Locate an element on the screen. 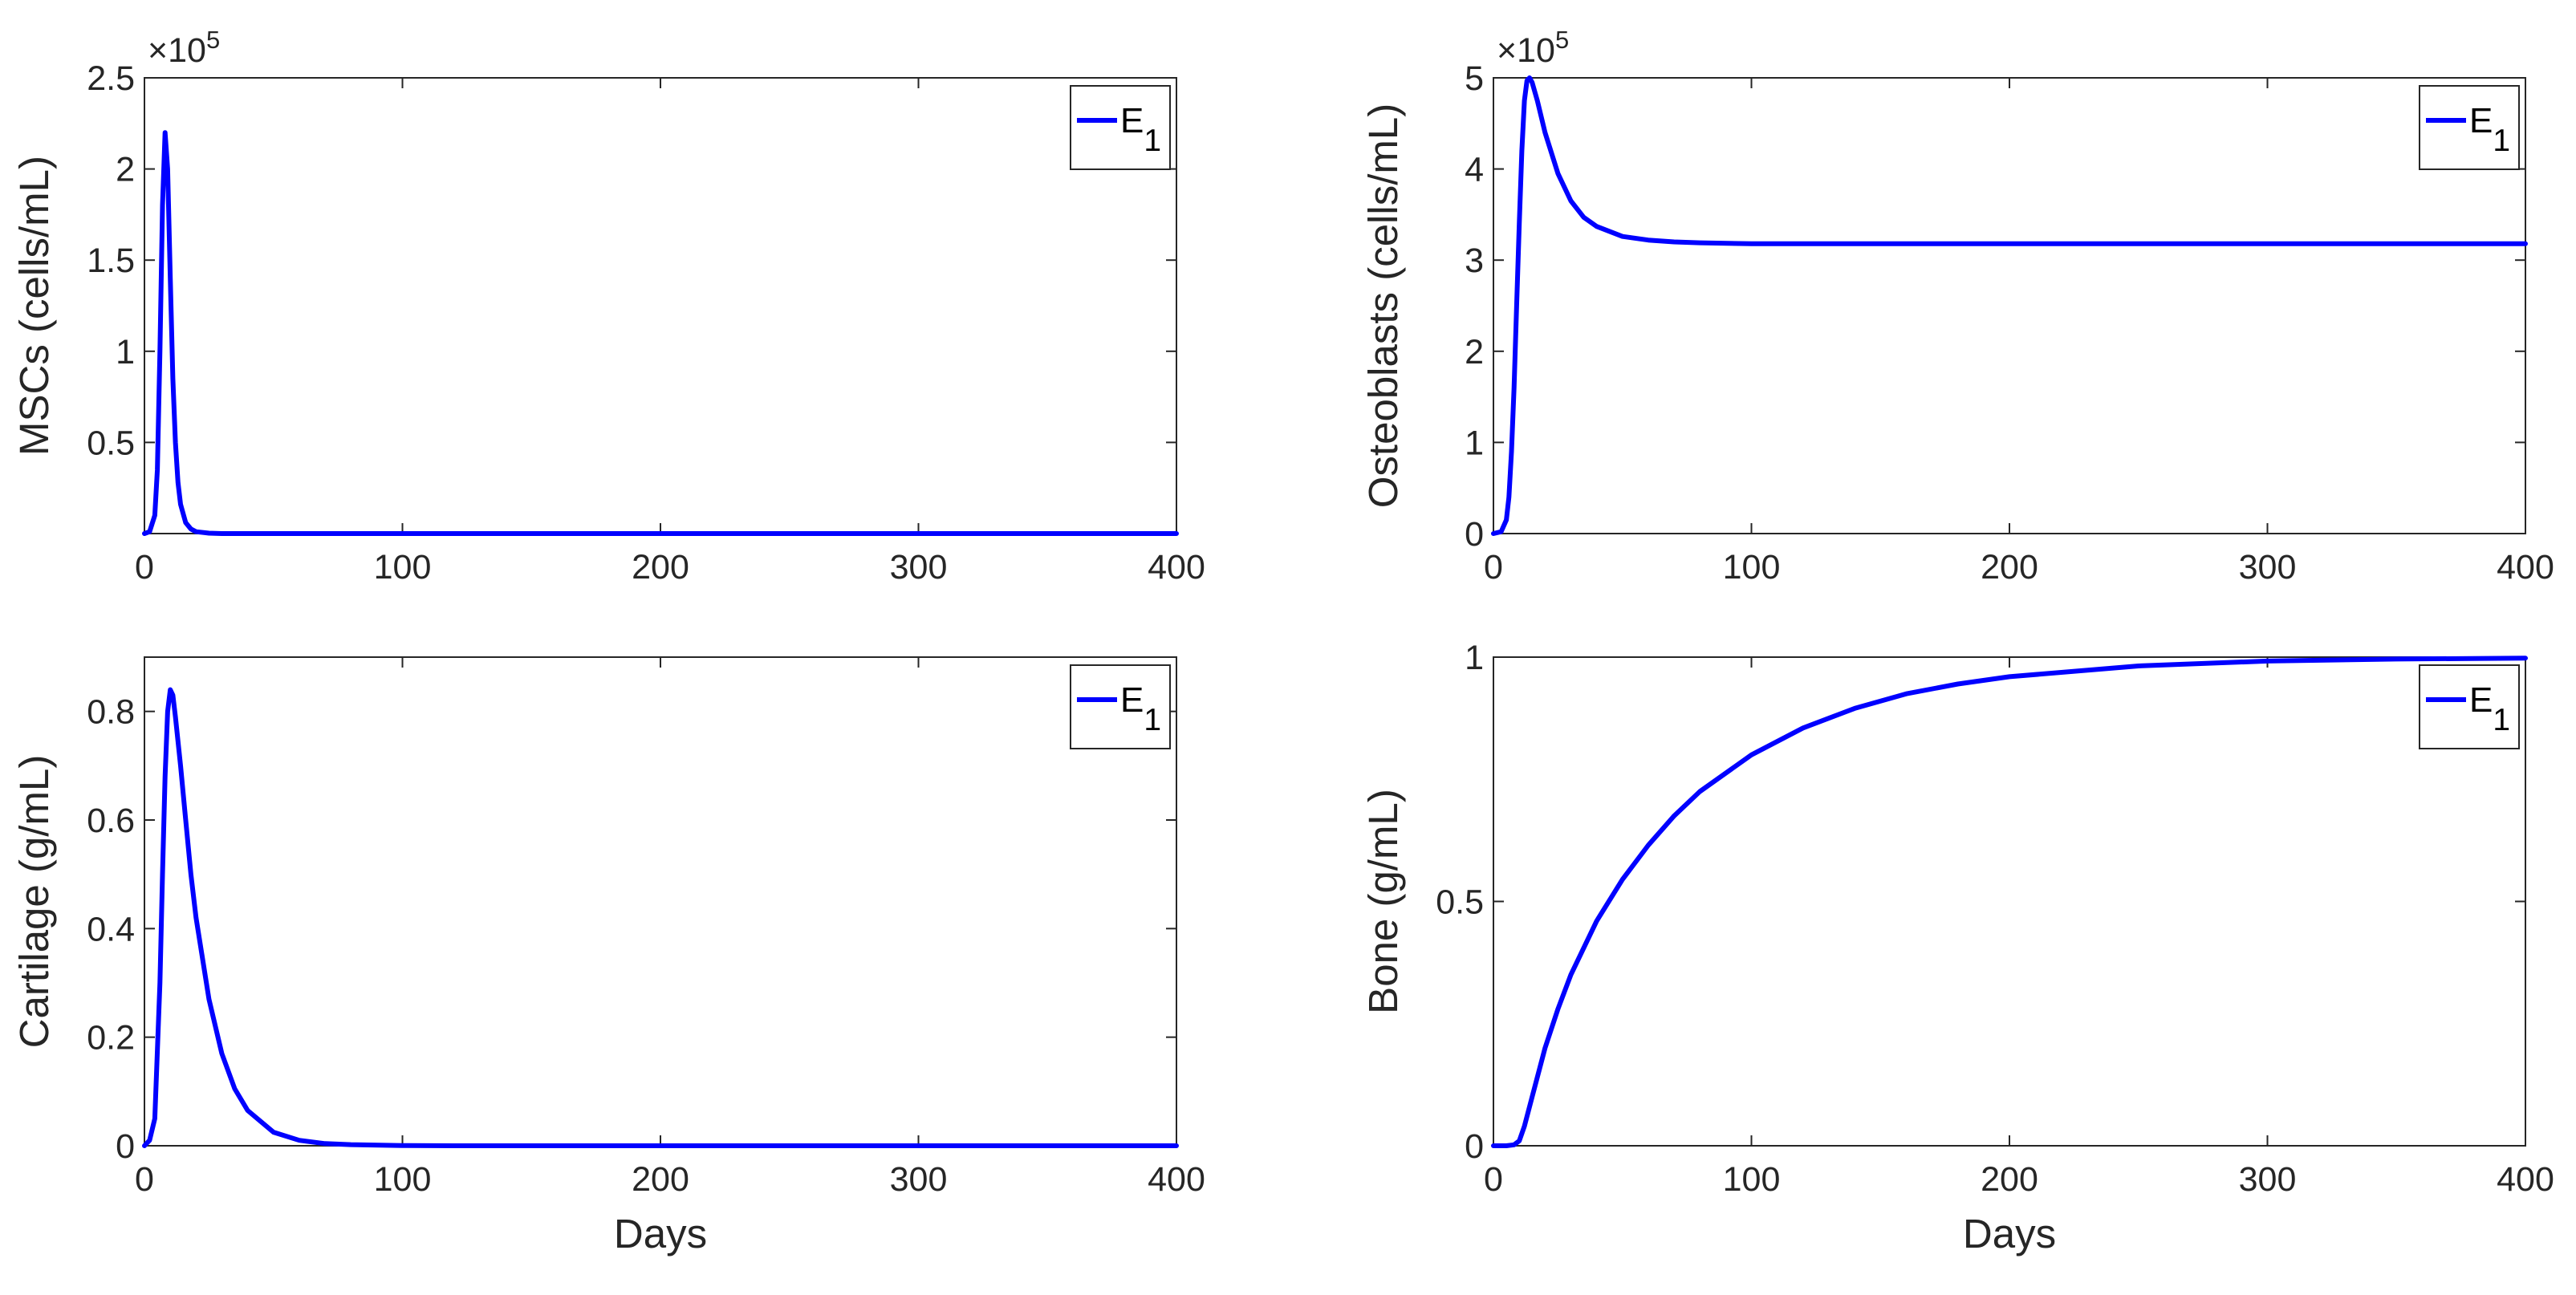 This screenshot has width=2576, height=1295. y-tick-label: 5 is located at coordinates (1475, 79).